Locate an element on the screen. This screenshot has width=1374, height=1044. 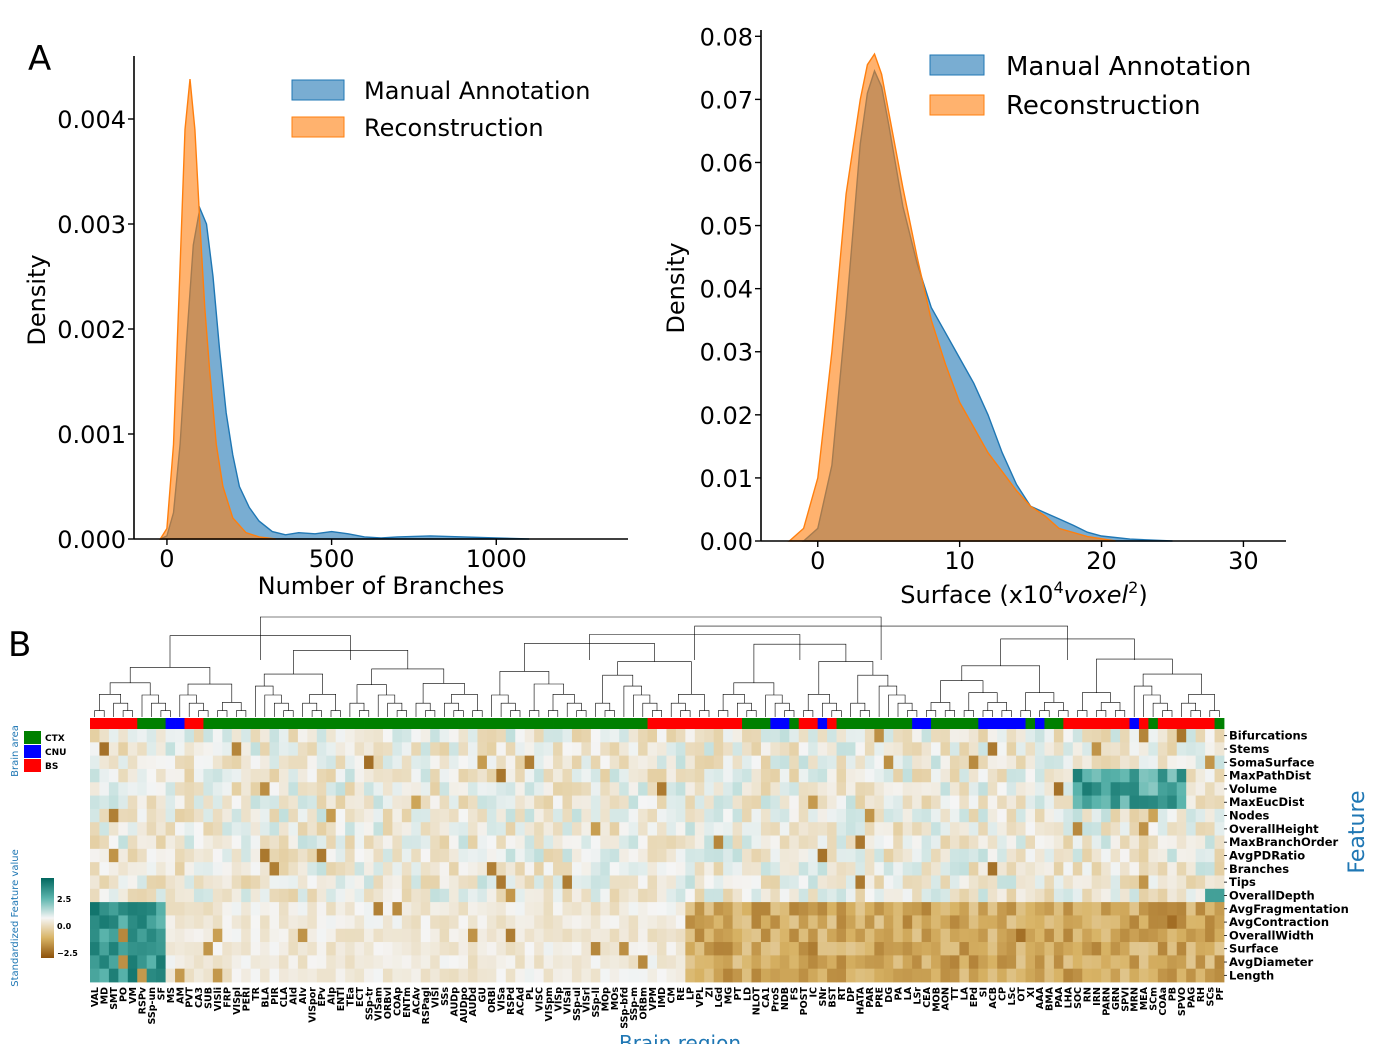
region-label: MD is located at coordinates (105, 995).